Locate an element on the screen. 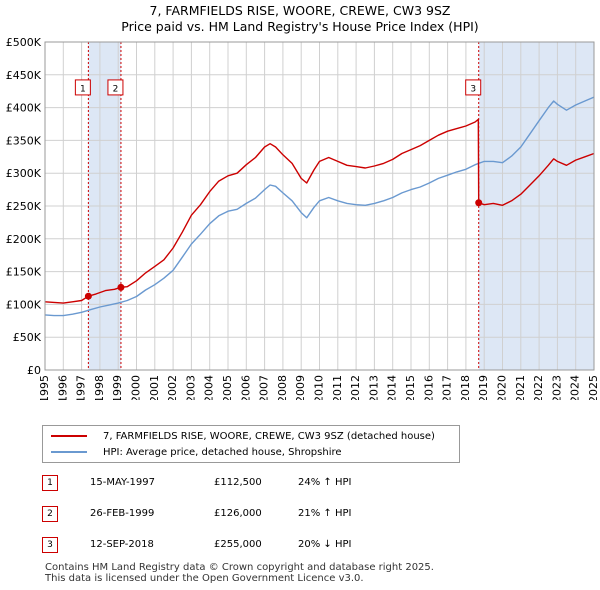 Image resolution: width=600 pixels, height=590 pixels. sale-hpi-diff: 21% ↑ HPI is located at coordinates (325, 513).